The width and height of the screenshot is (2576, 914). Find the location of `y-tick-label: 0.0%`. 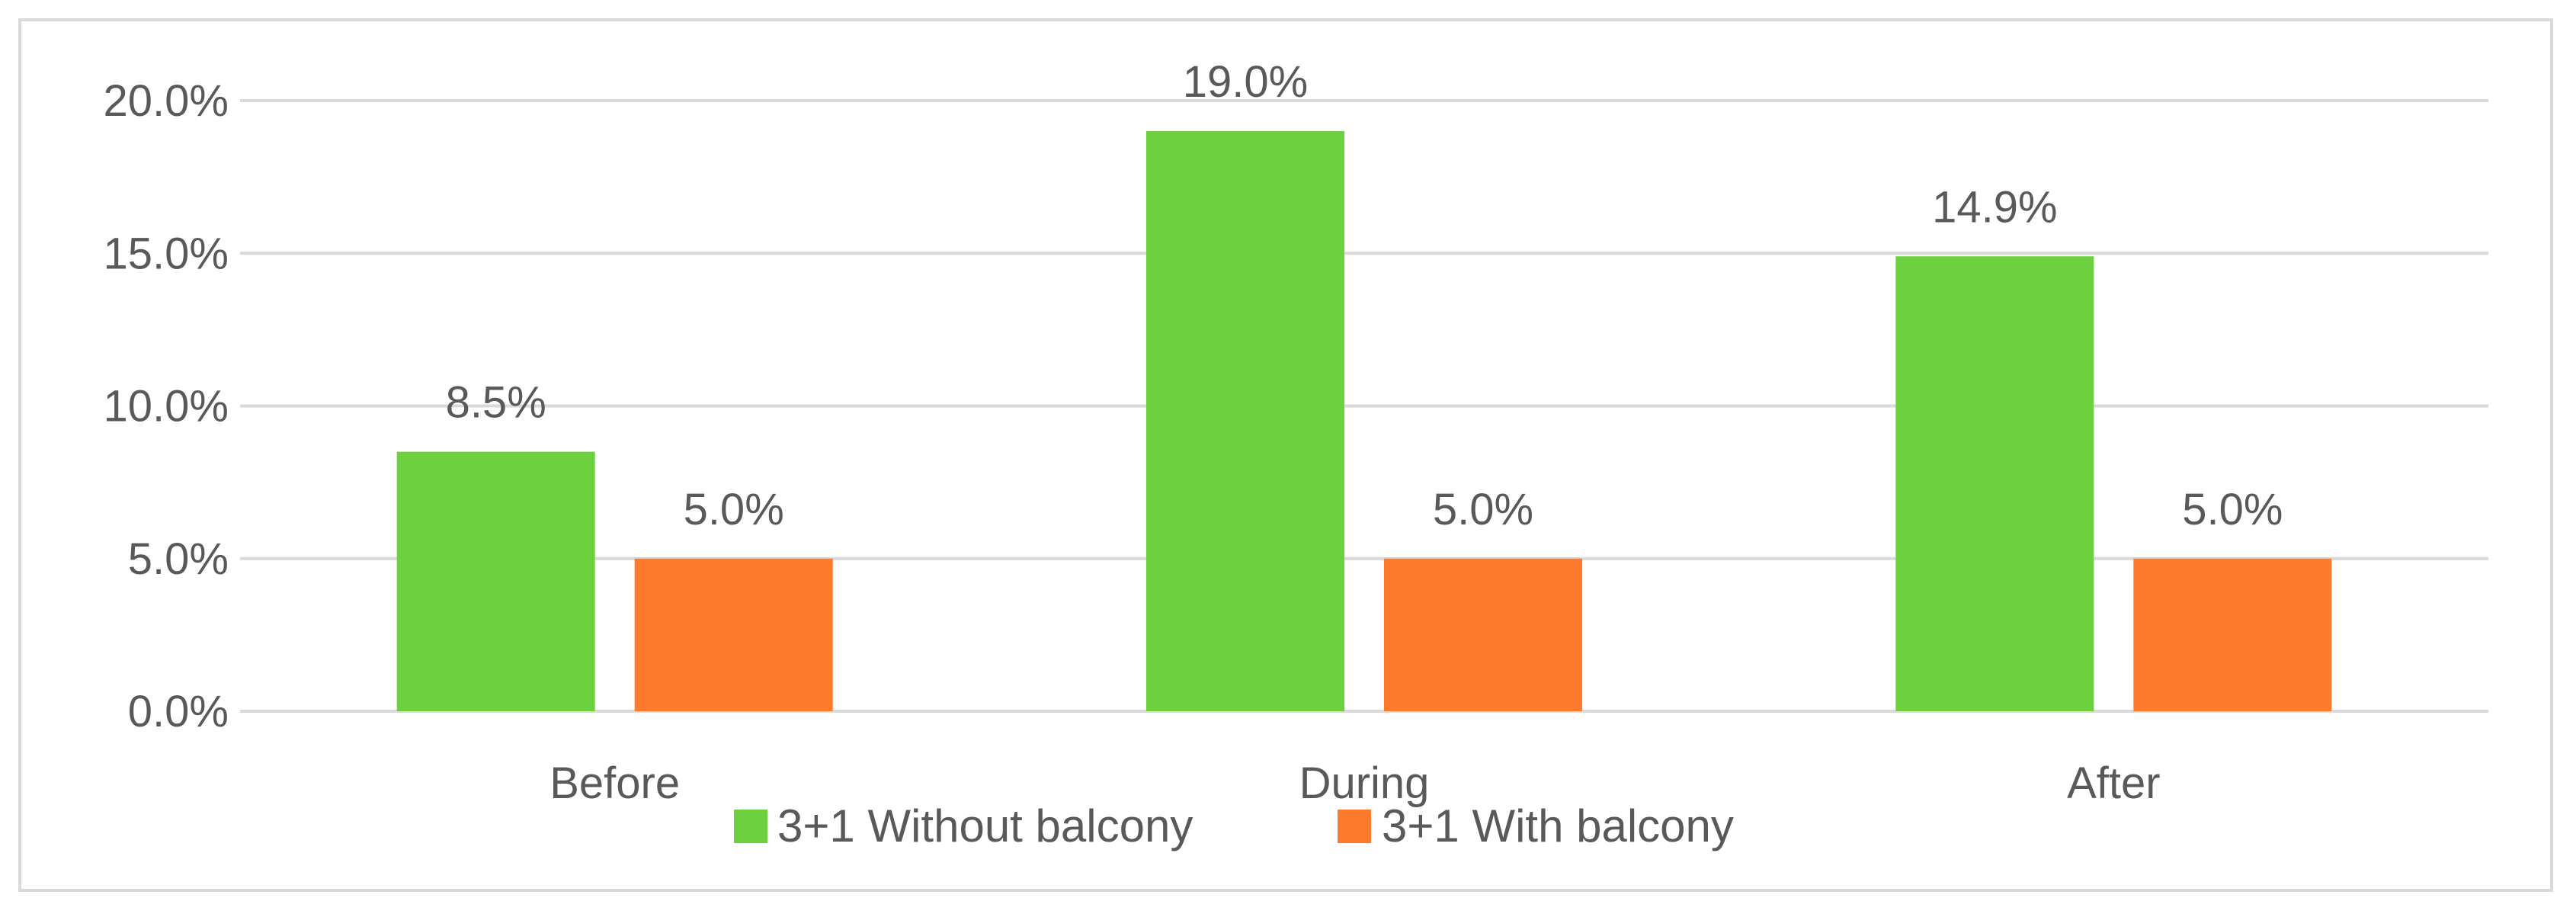

y-tick-label: 0.0% is located at coordinates (178, 711).